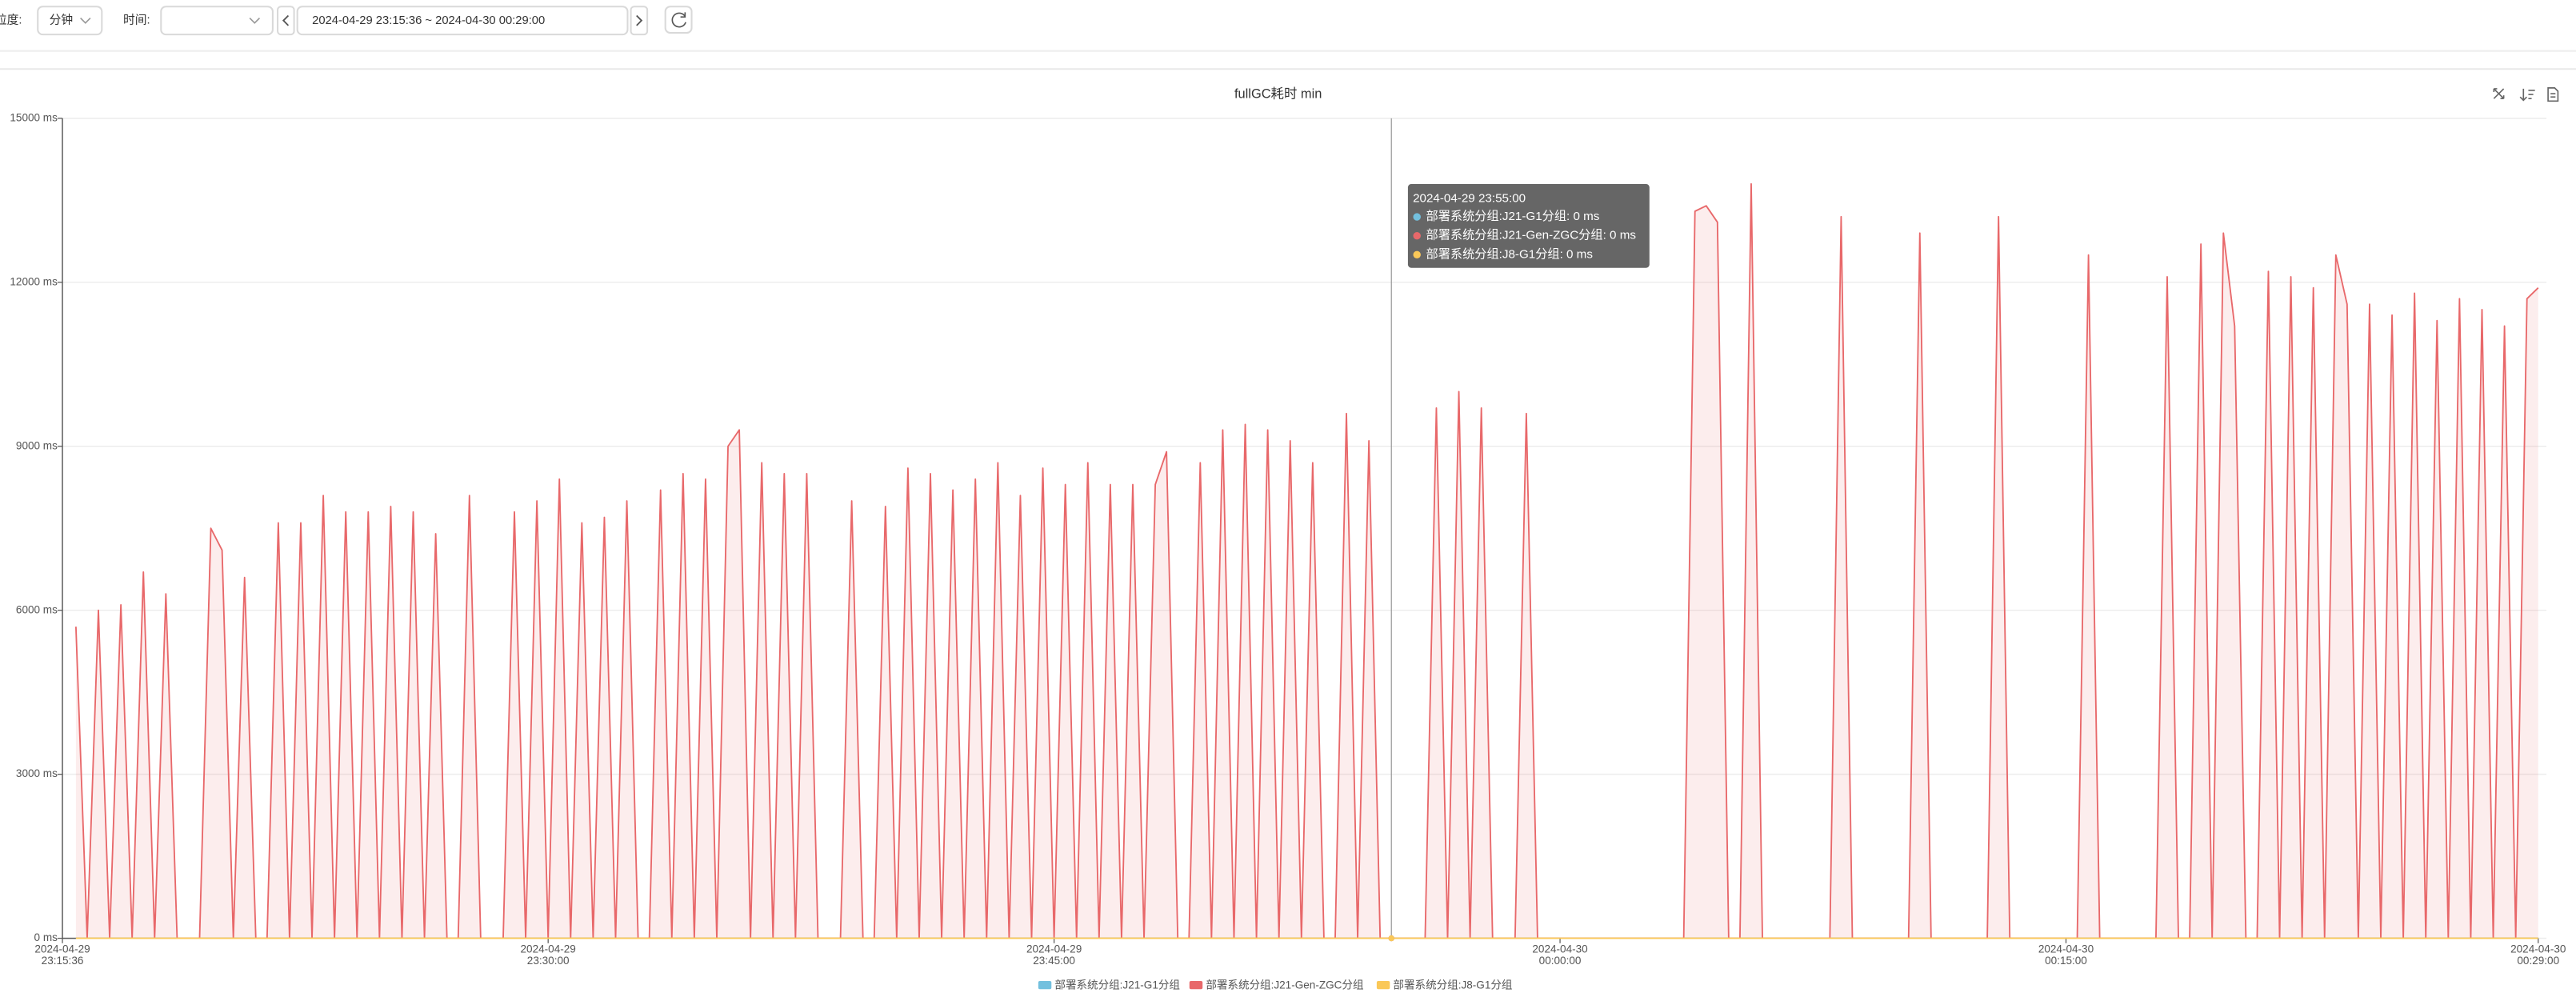  I want to click on legend-label: 部署系统分组:J21-G1分组, so click(1117, 985).